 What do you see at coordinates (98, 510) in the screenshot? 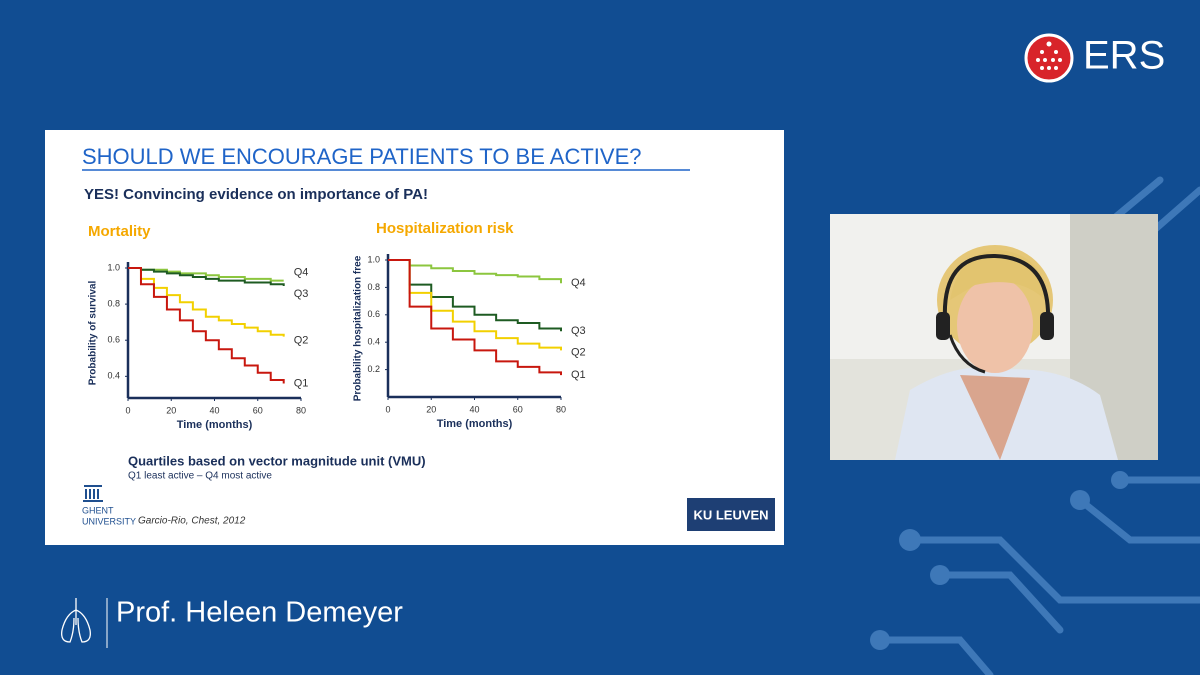
I see `ghent-logo-line: GHENT` at bounding box center [98, 510].